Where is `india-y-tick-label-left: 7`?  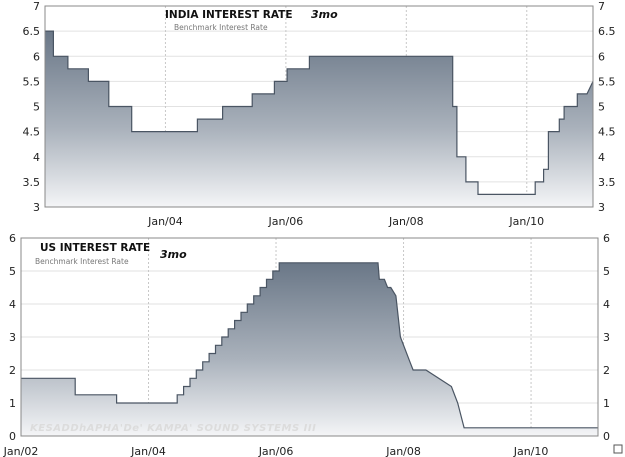 india-y-tick-label-left: 7 is located at coordinates (36, 6).